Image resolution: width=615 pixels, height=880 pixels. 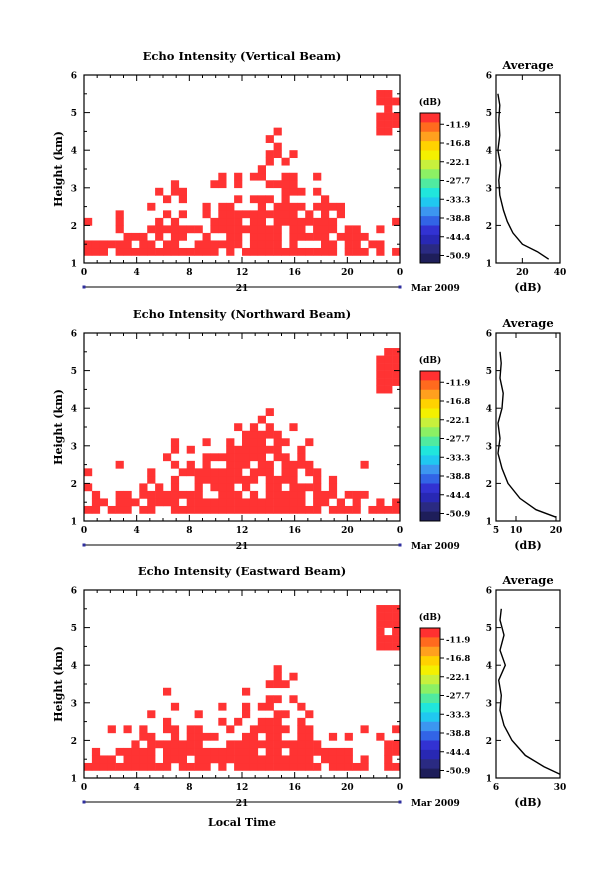 I want to click on average-title: Average, so click(x=527, y=580).